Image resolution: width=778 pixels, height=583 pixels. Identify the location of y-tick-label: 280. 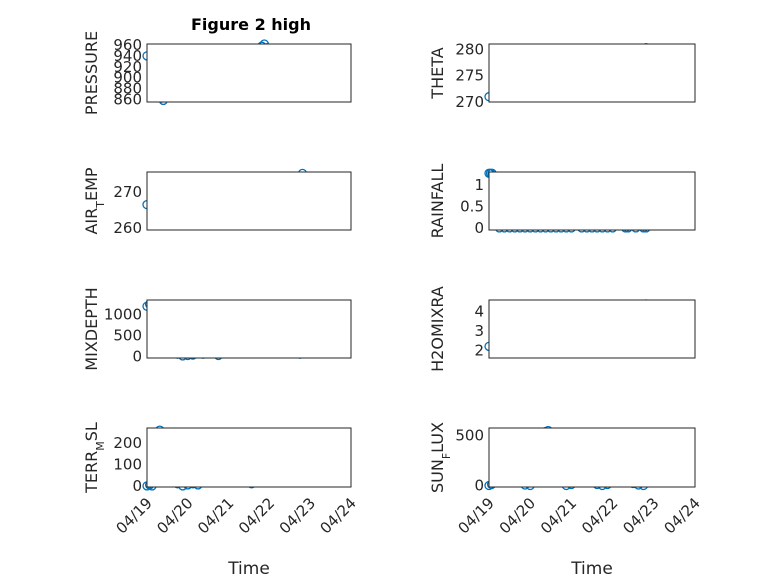
(469, 49).